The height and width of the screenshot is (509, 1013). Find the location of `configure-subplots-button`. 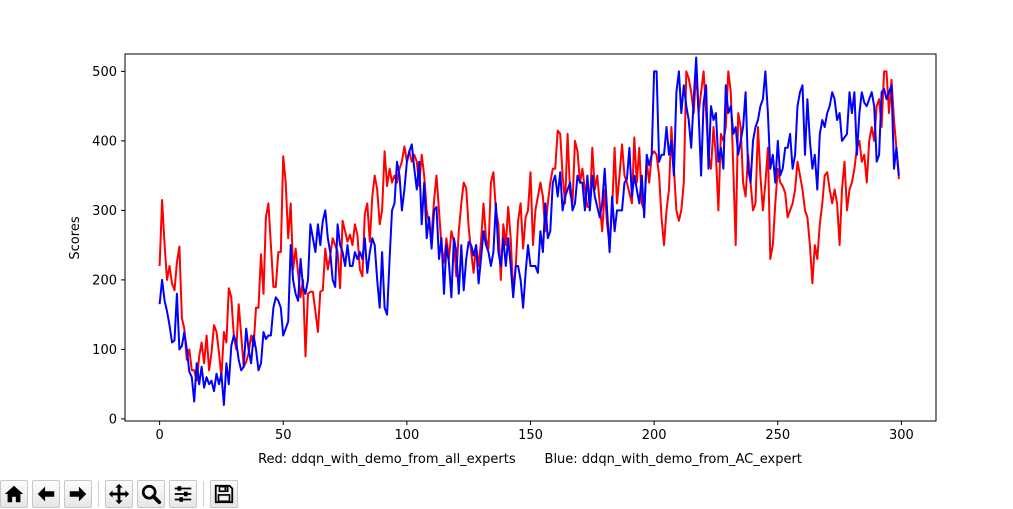

configure-subplots-button is located at coordinates (183, 493).